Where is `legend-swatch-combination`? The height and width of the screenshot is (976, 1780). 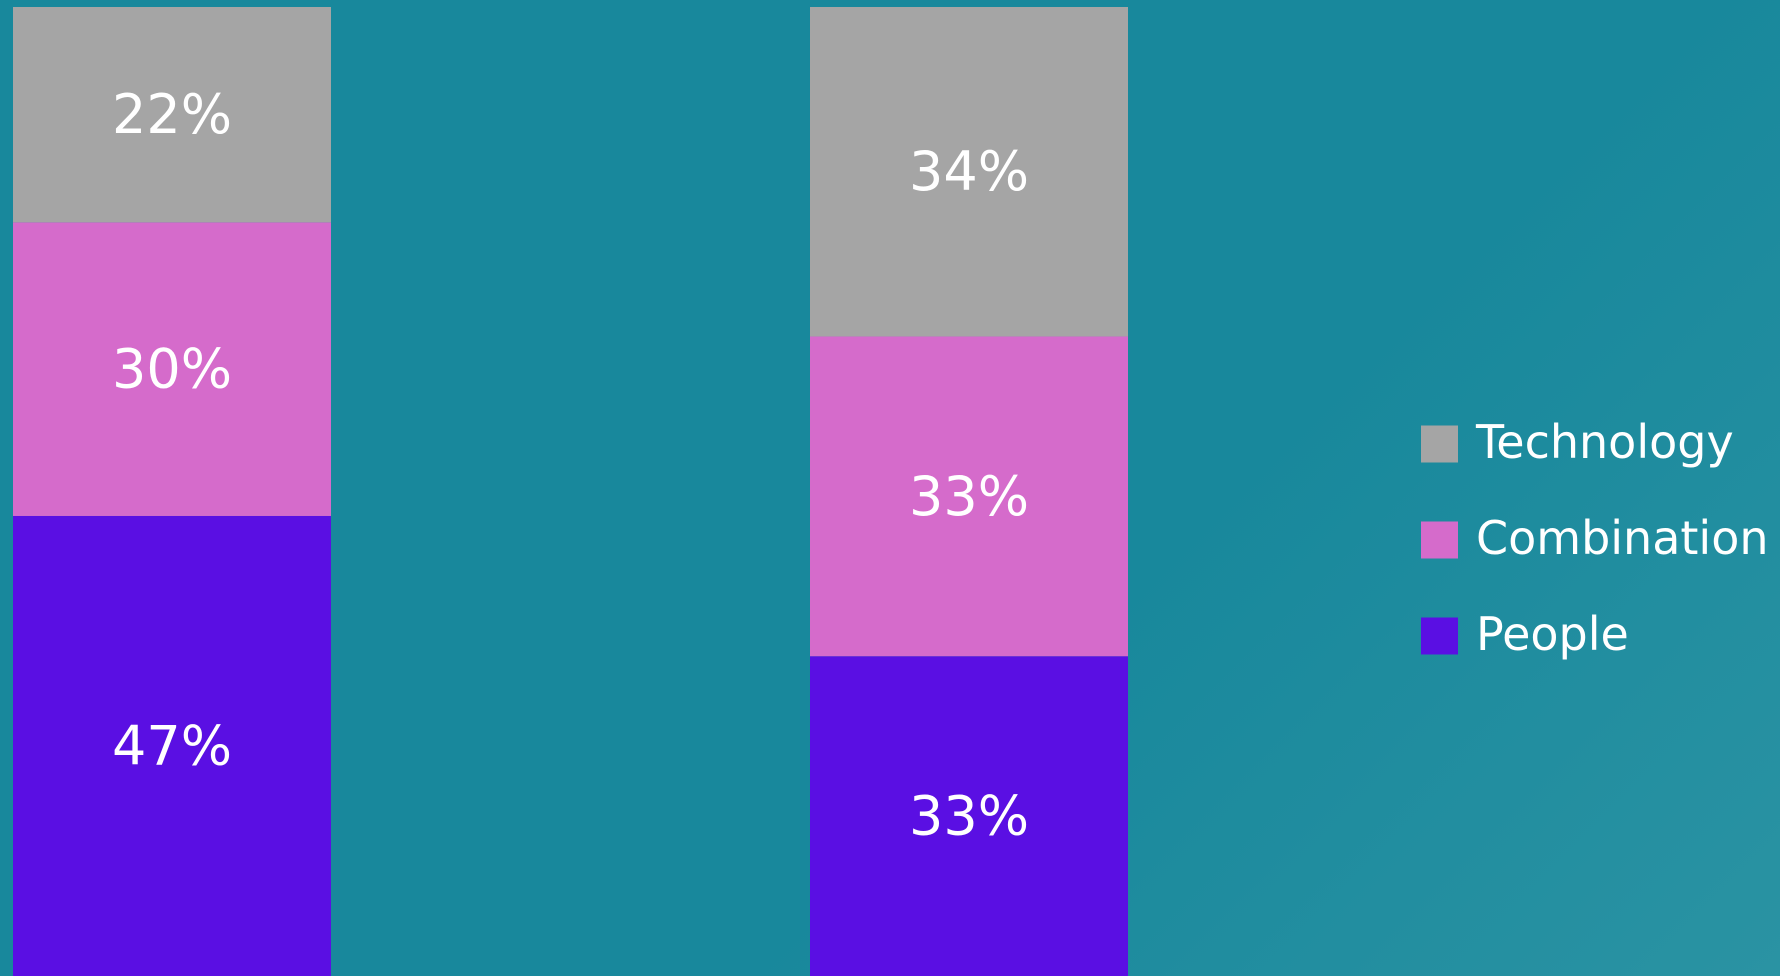 legend-swatch-combination is located at coordinates (1439, 540).